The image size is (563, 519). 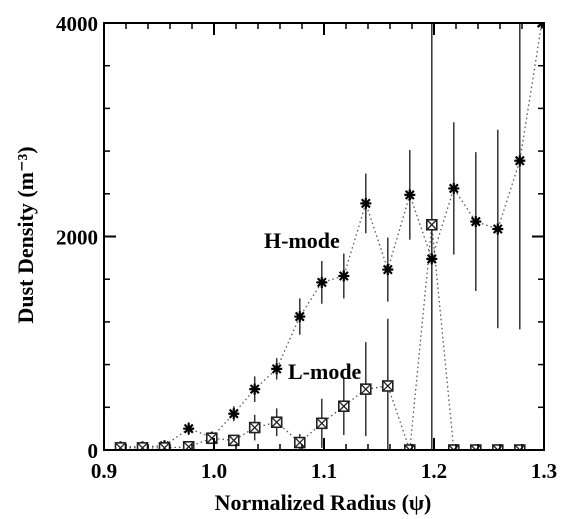 I want to click on x-tick-label: 0.9, so click(x=104, y=471).